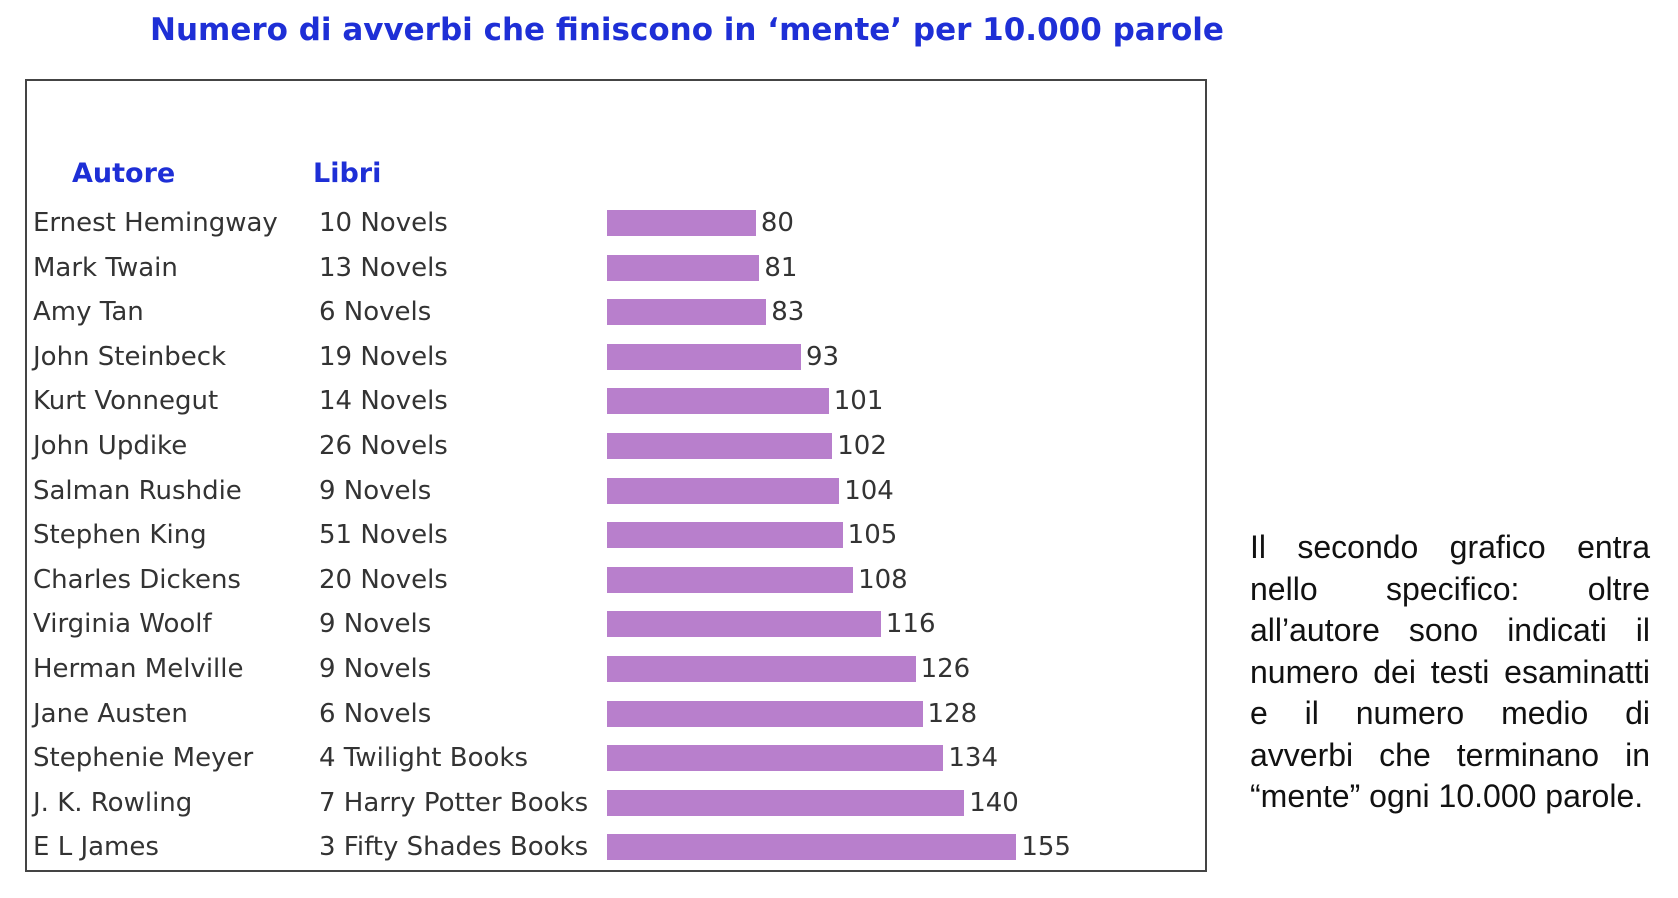  I want to click on bar-value-label: 83, so click(788, 312).